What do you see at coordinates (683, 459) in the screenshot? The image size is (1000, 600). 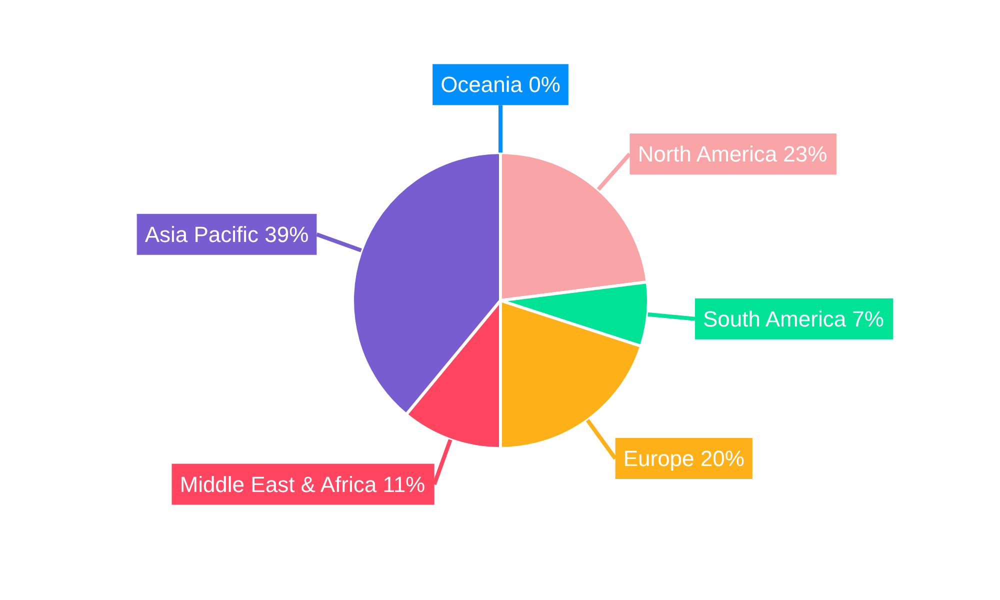 I see `slice-label: Europe 20%` at bounding box center [683, 459].